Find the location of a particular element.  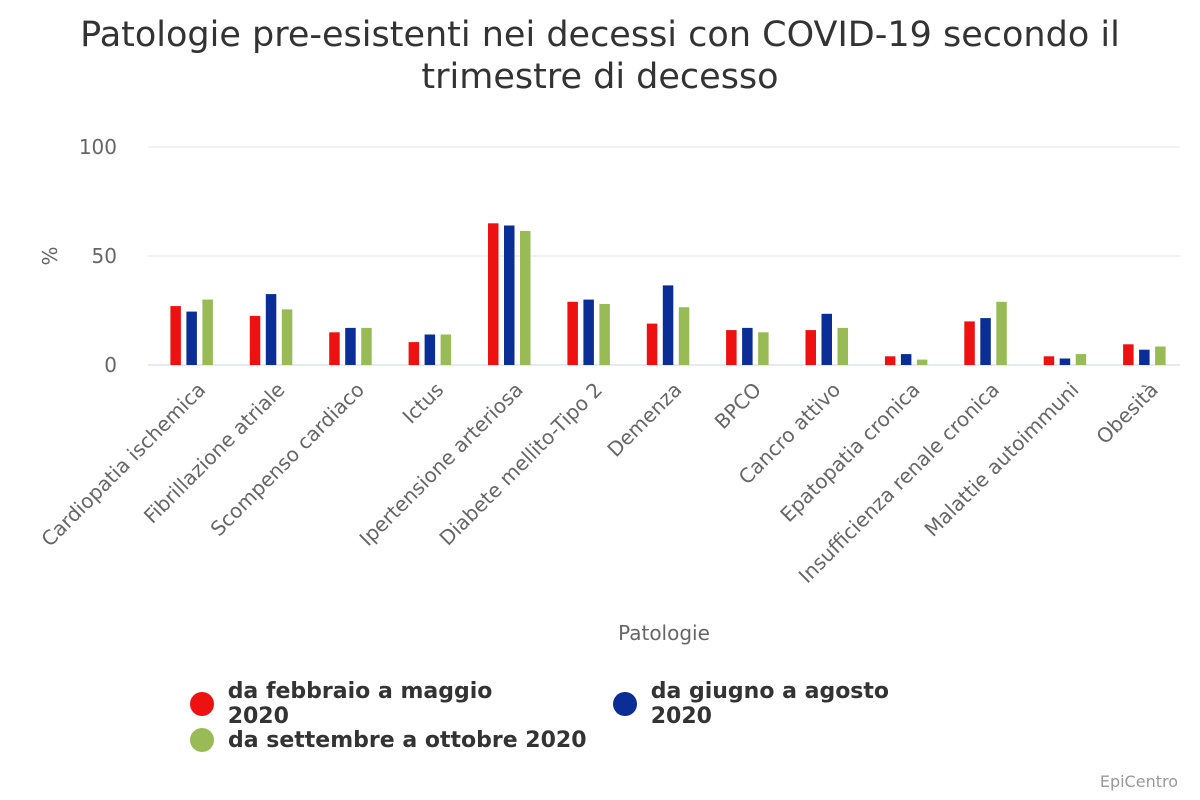

legend-item-sep-oct: da settembre a ottobre 2020 is located at coordinates (388, 740).